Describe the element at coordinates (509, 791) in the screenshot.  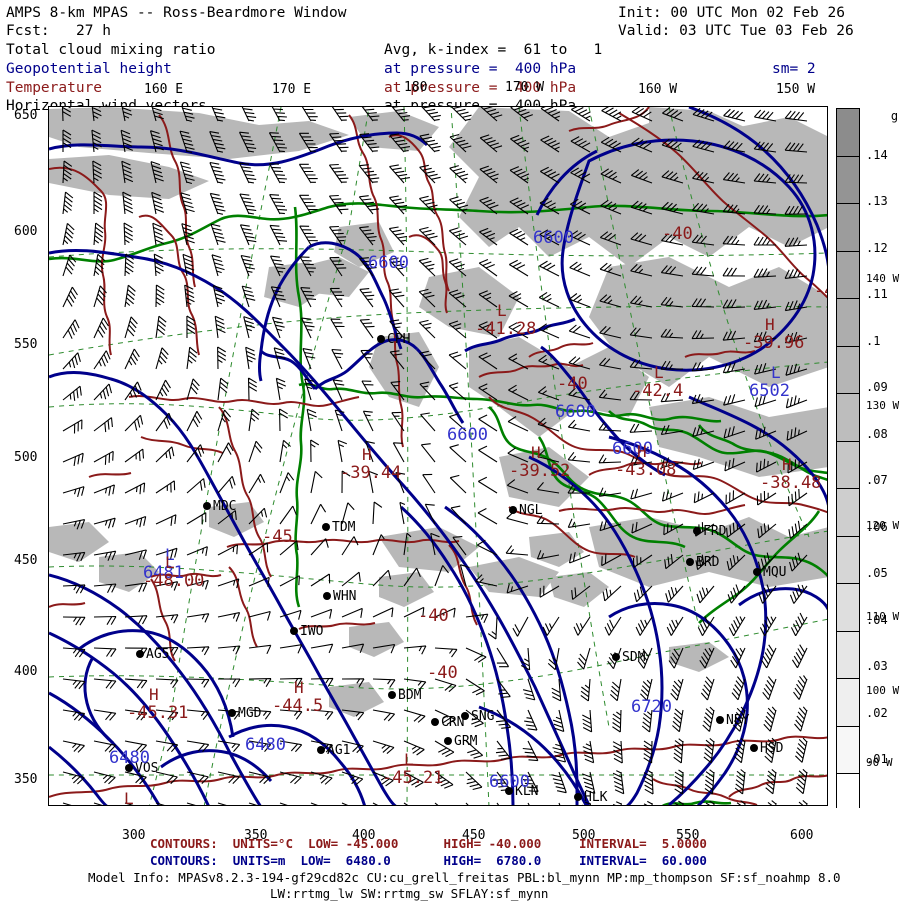
I see `station-marker-kln` at that location.